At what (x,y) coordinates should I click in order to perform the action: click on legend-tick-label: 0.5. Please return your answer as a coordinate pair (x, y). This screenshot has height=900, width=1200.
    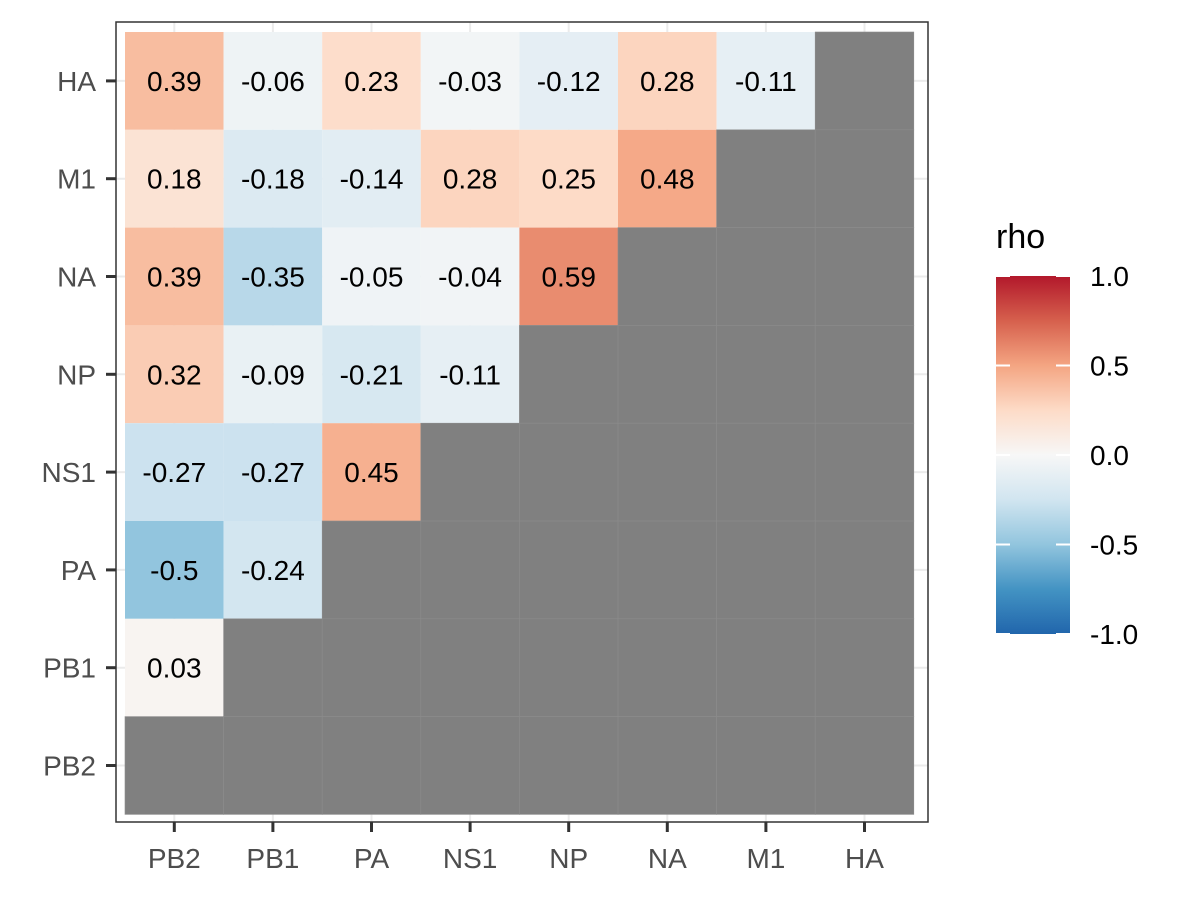
    Looking at the image, I should click on (1109, 366).